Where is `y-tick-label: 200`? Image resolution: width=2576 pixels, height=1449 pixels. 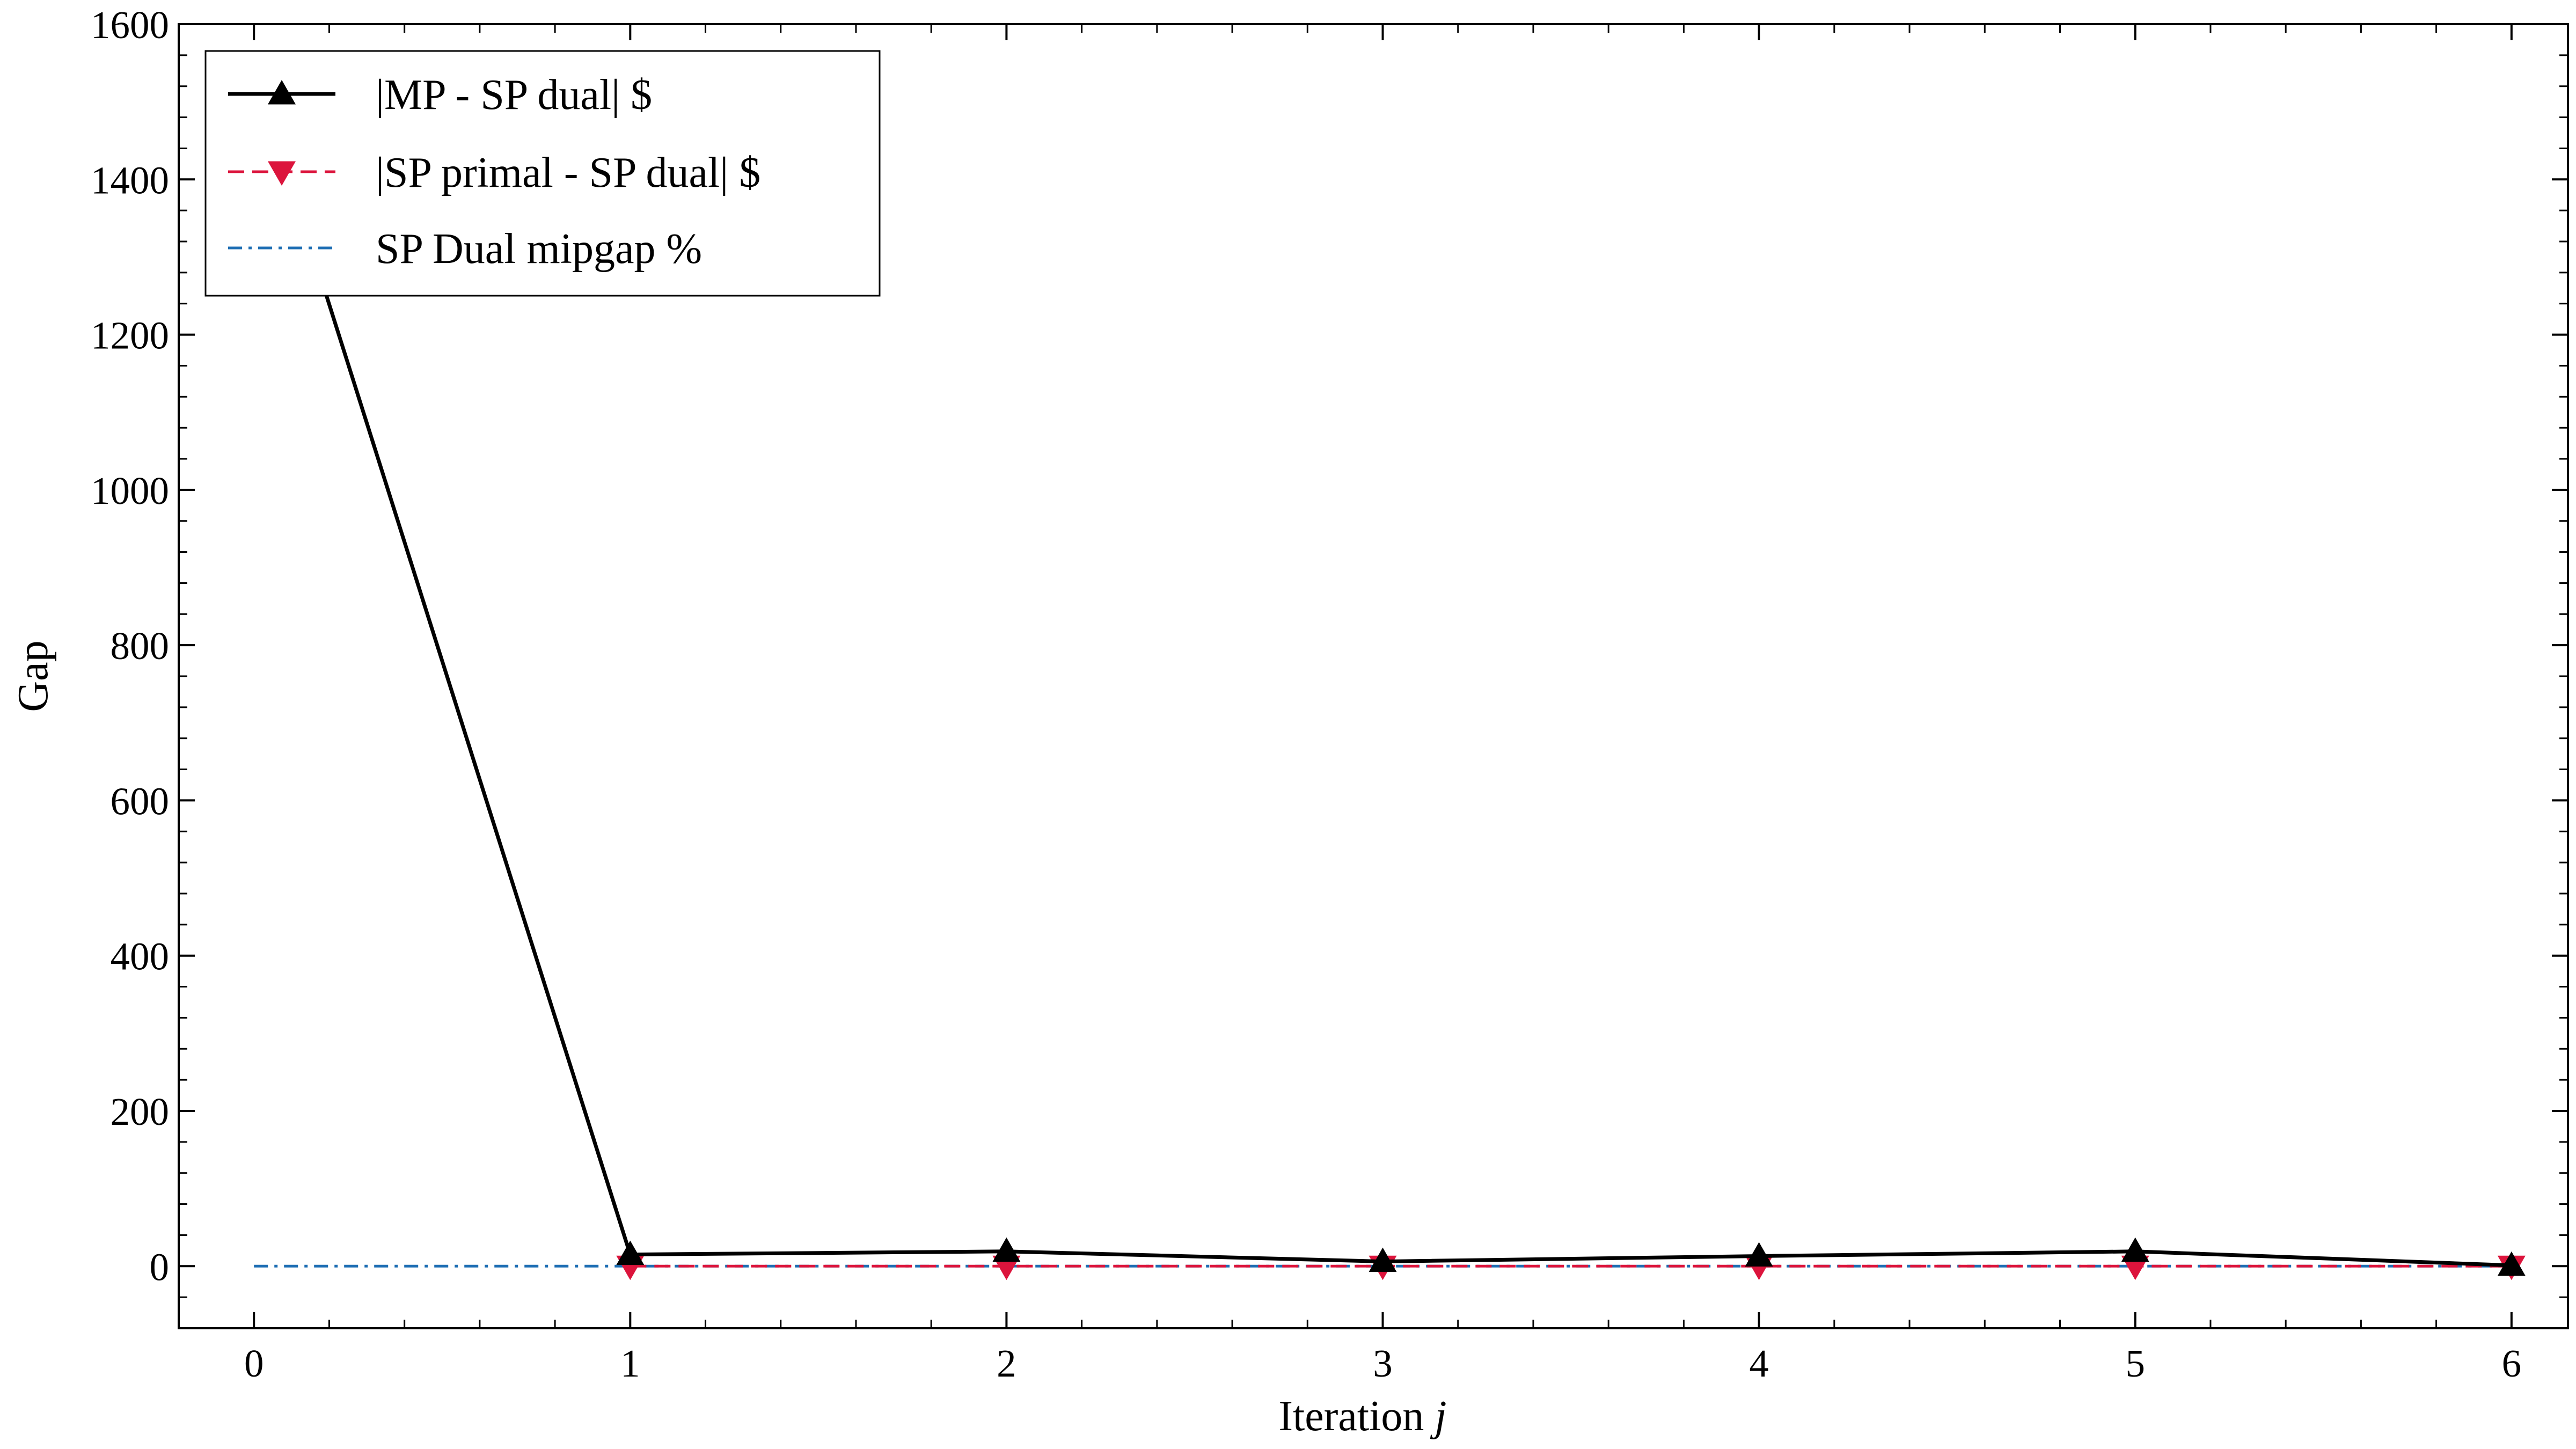 y-tick-label: 200 is located at coordinates (140, 1111).